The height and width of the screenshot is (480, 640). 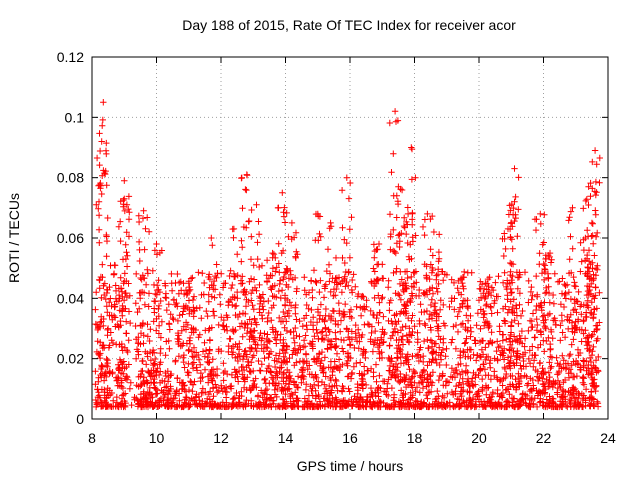 What do you see at coordinates (608, 438) in the screenshot?
I see `x-tick-label: 24` at bounding box center [608, 438].